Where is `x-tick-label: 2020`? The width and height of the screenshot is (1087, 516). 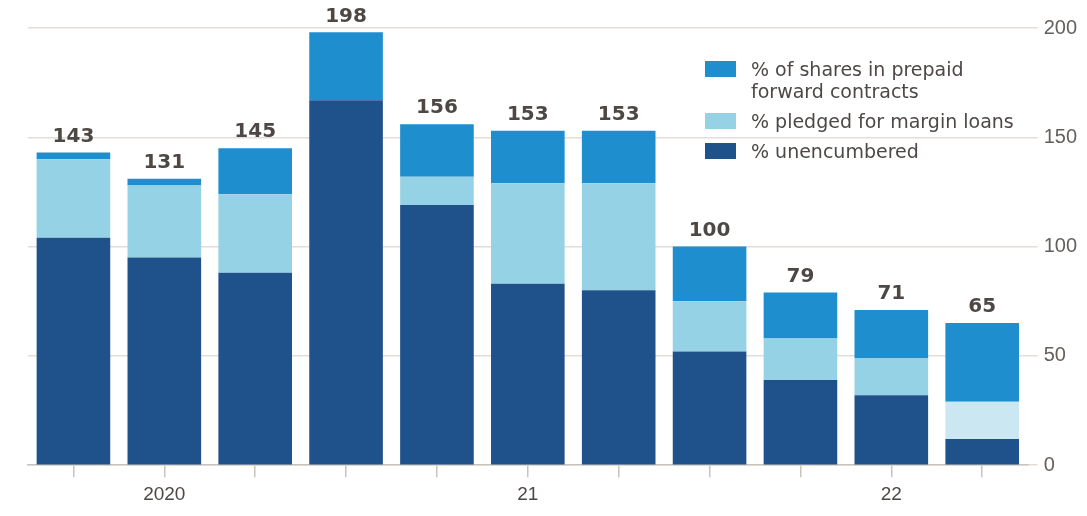 x-tick-label: 2020 is located at coordinates (164, 493).